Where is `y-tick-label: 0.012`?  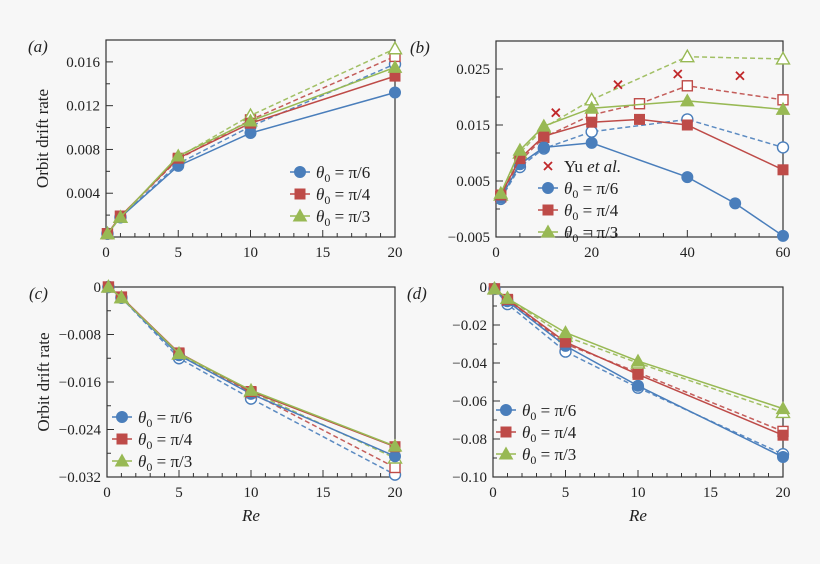
y-tick-label: 0.012 is located at coordinates (83, 107).